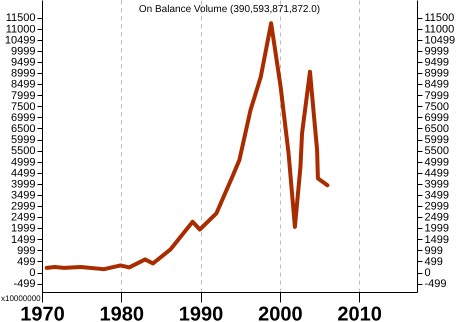  What do you see at coordinates (439, 29) in the screenshot?
I see `y2-tick-label: 11000` at bounding box center [439, 29].